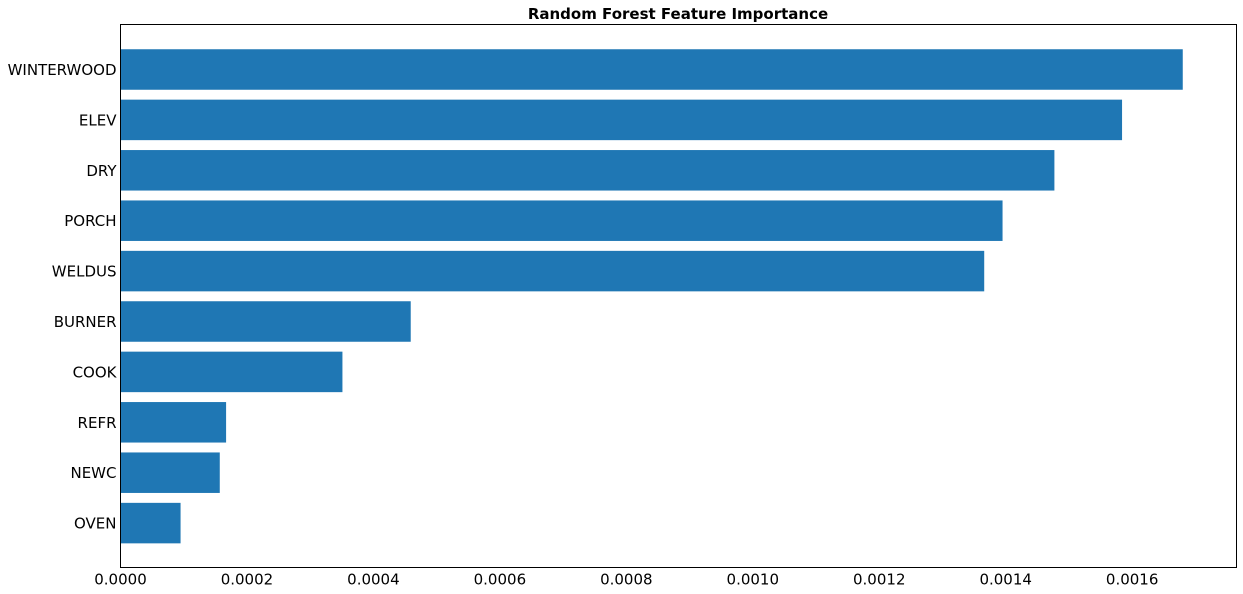 The width and height of the screenshot is (1243, 594). Describe the element at coordinates (231, 372) in the screenshot. I see `bar-cook` at that location.